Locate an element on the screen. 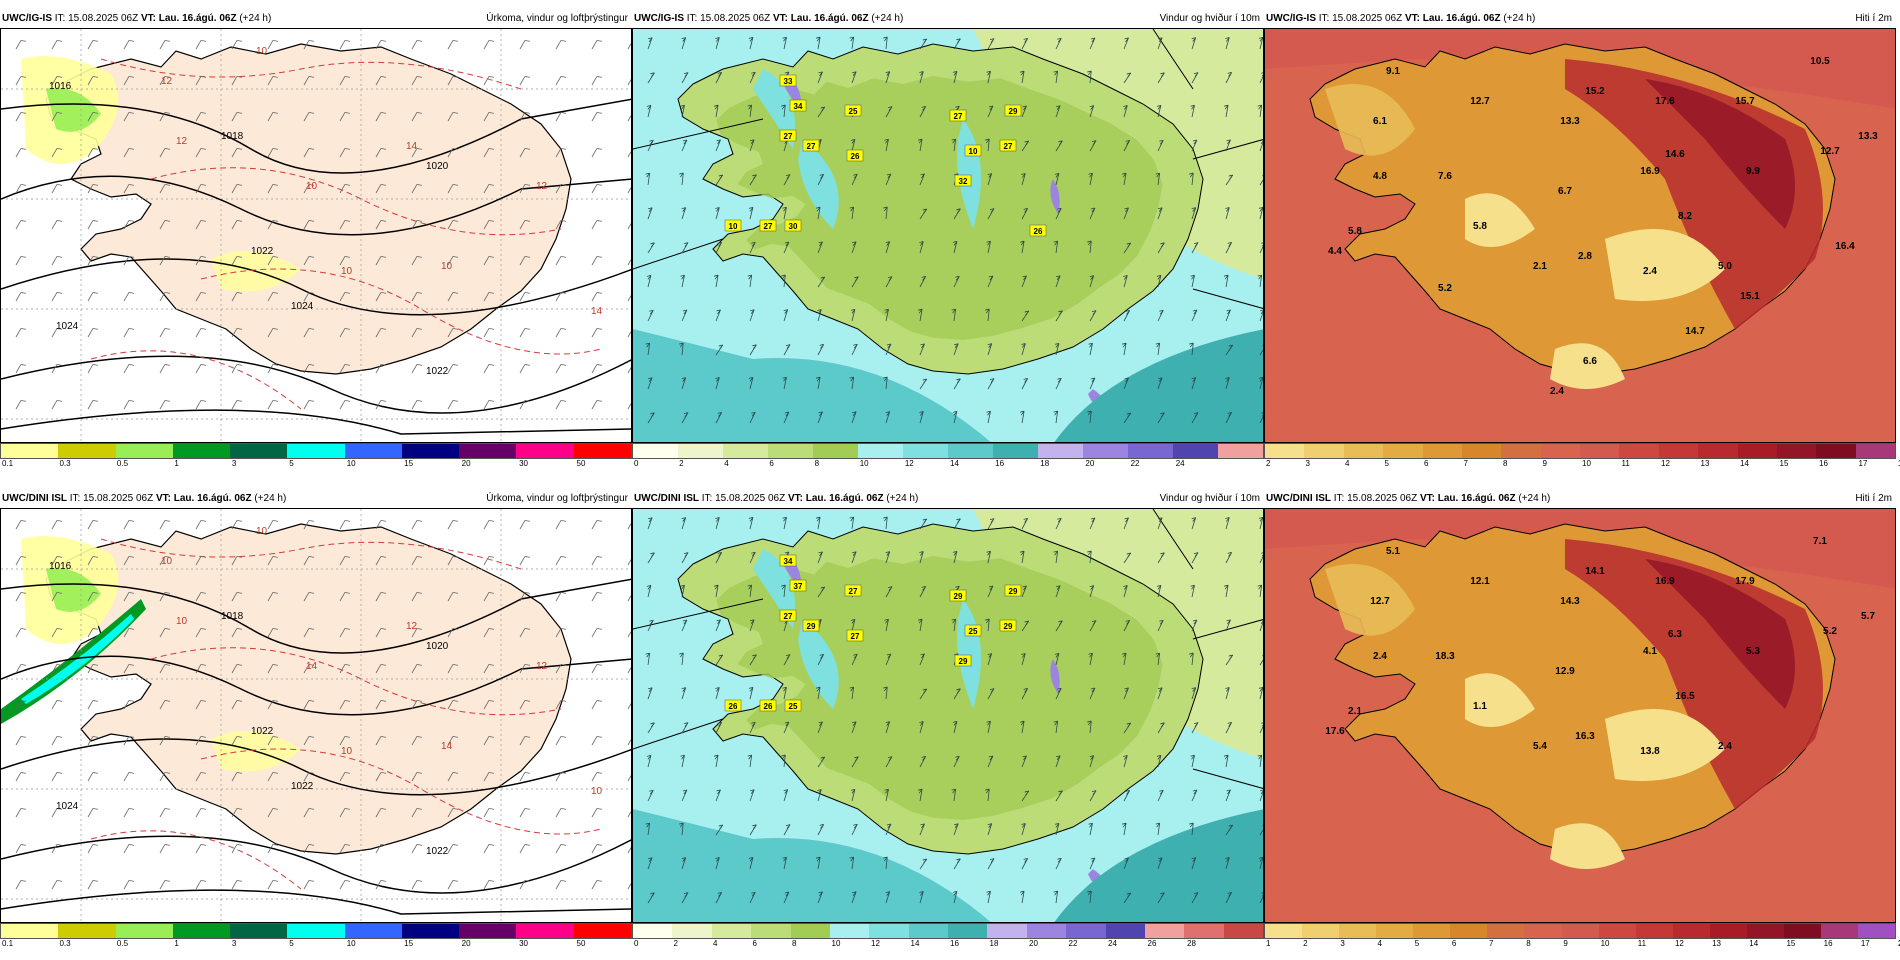  temp-value: 5.2 is located at coordinates (1830, 631).